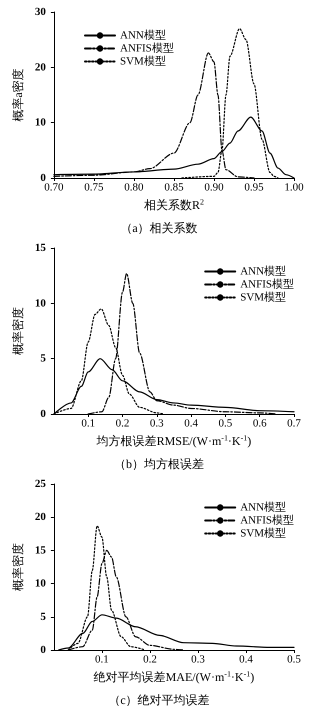 This screenshot has height=723, width=322. What do you see at coordinates (159, 464) in the screenshot?
I see `text: （b）均方根误差` at bounding box center [159, 464].